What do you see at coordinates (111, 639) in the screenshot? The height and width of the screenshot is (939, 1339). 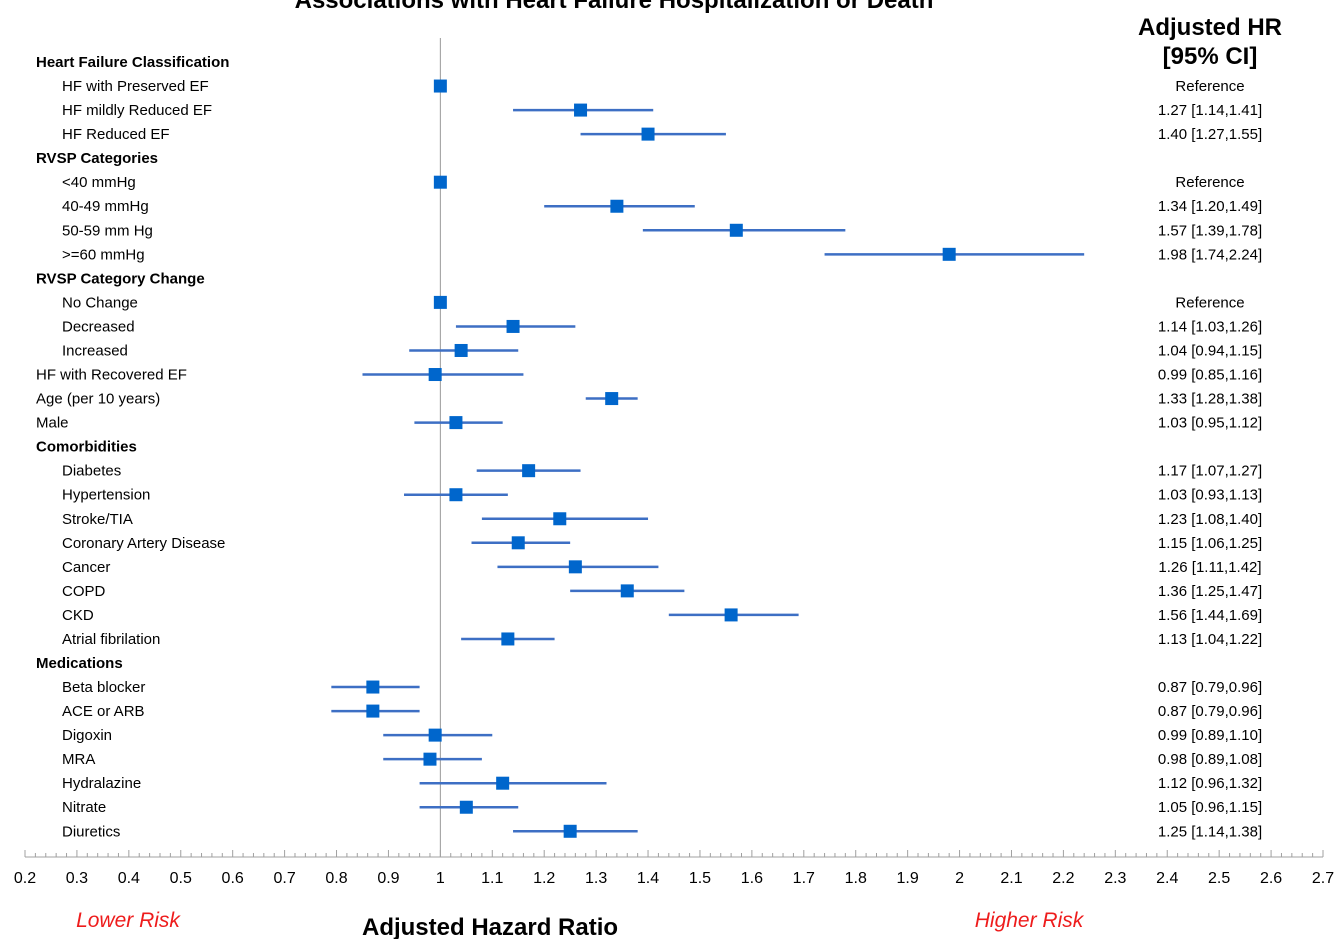 I see `row-label: Atrial fibrilation` at bounding box center [111, 639].